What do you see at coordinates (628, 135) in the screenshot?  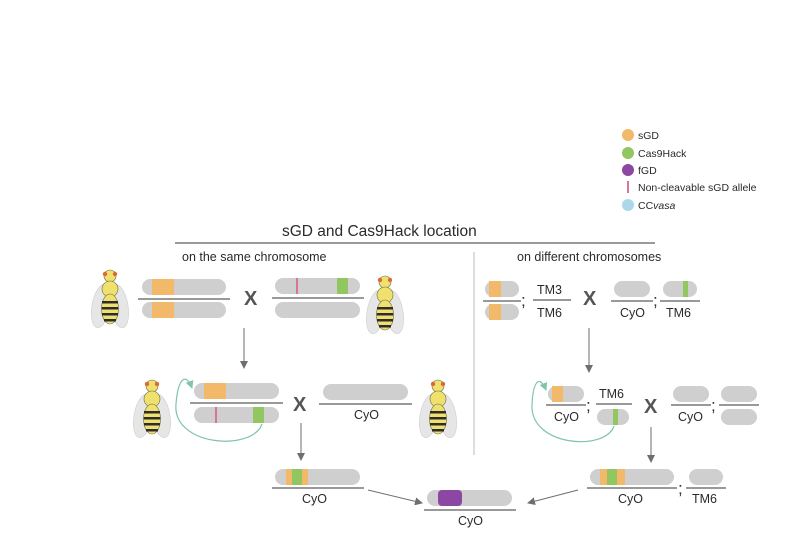 I see `legend-swatch-sgd` at bounding box center [628, 135].